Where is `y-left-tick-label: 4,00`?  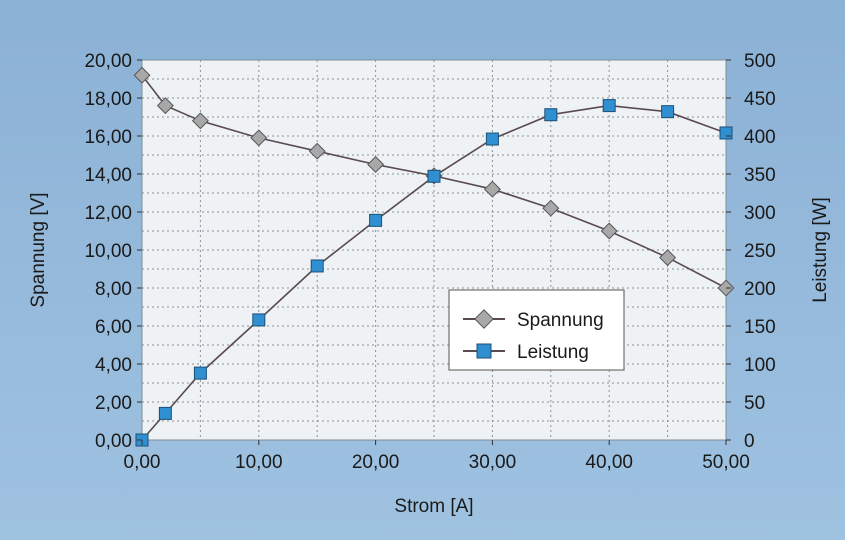
y-left-tick-label: 4,00 is located at coordinates (113, 365).